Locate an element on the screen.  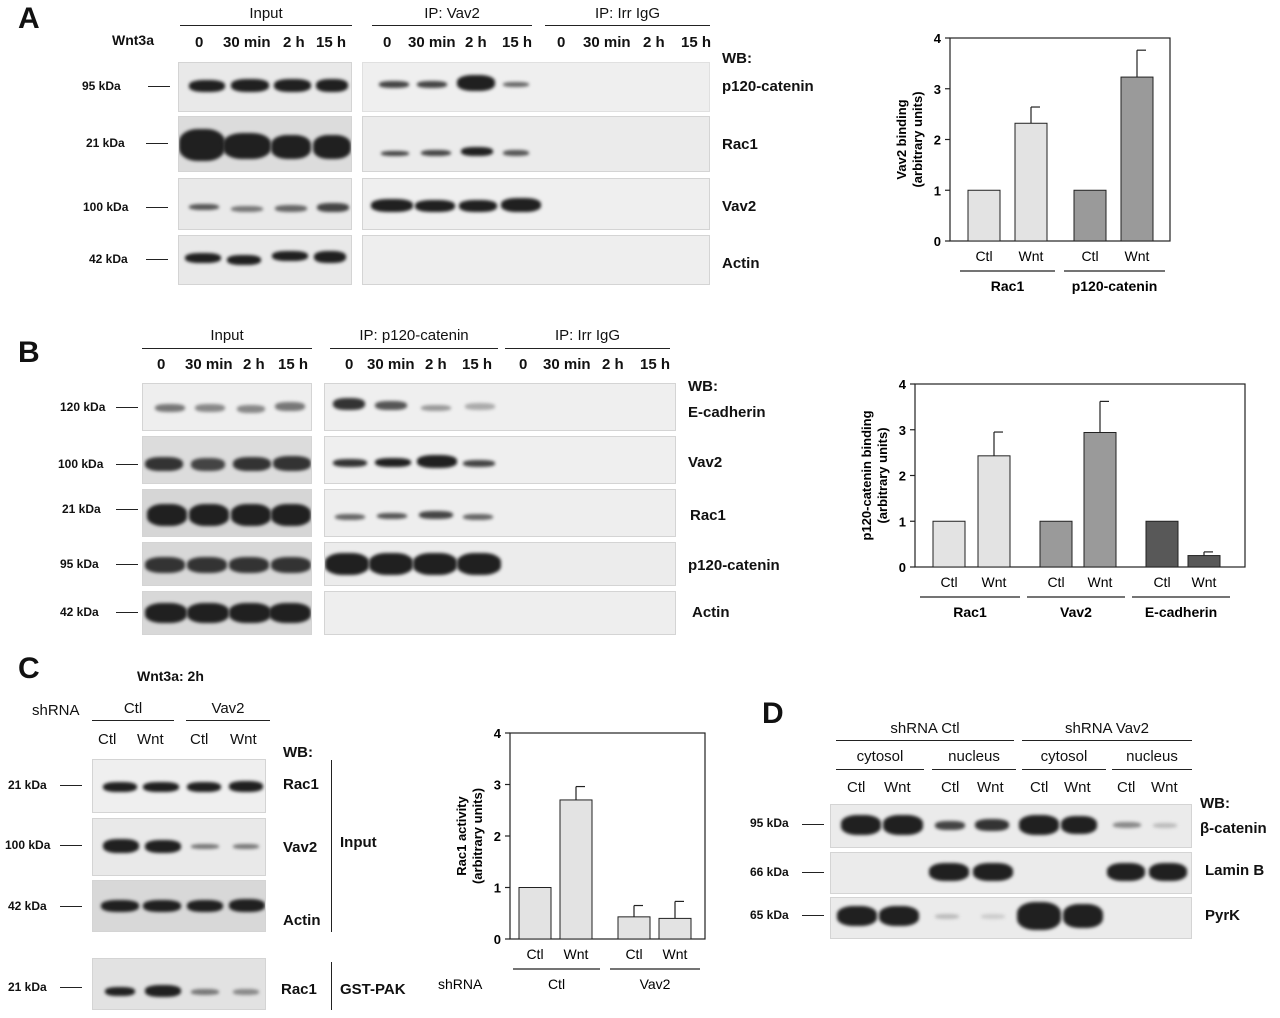
panel-b-tp-input-3: 15 h is located at coordinates (293, 364).